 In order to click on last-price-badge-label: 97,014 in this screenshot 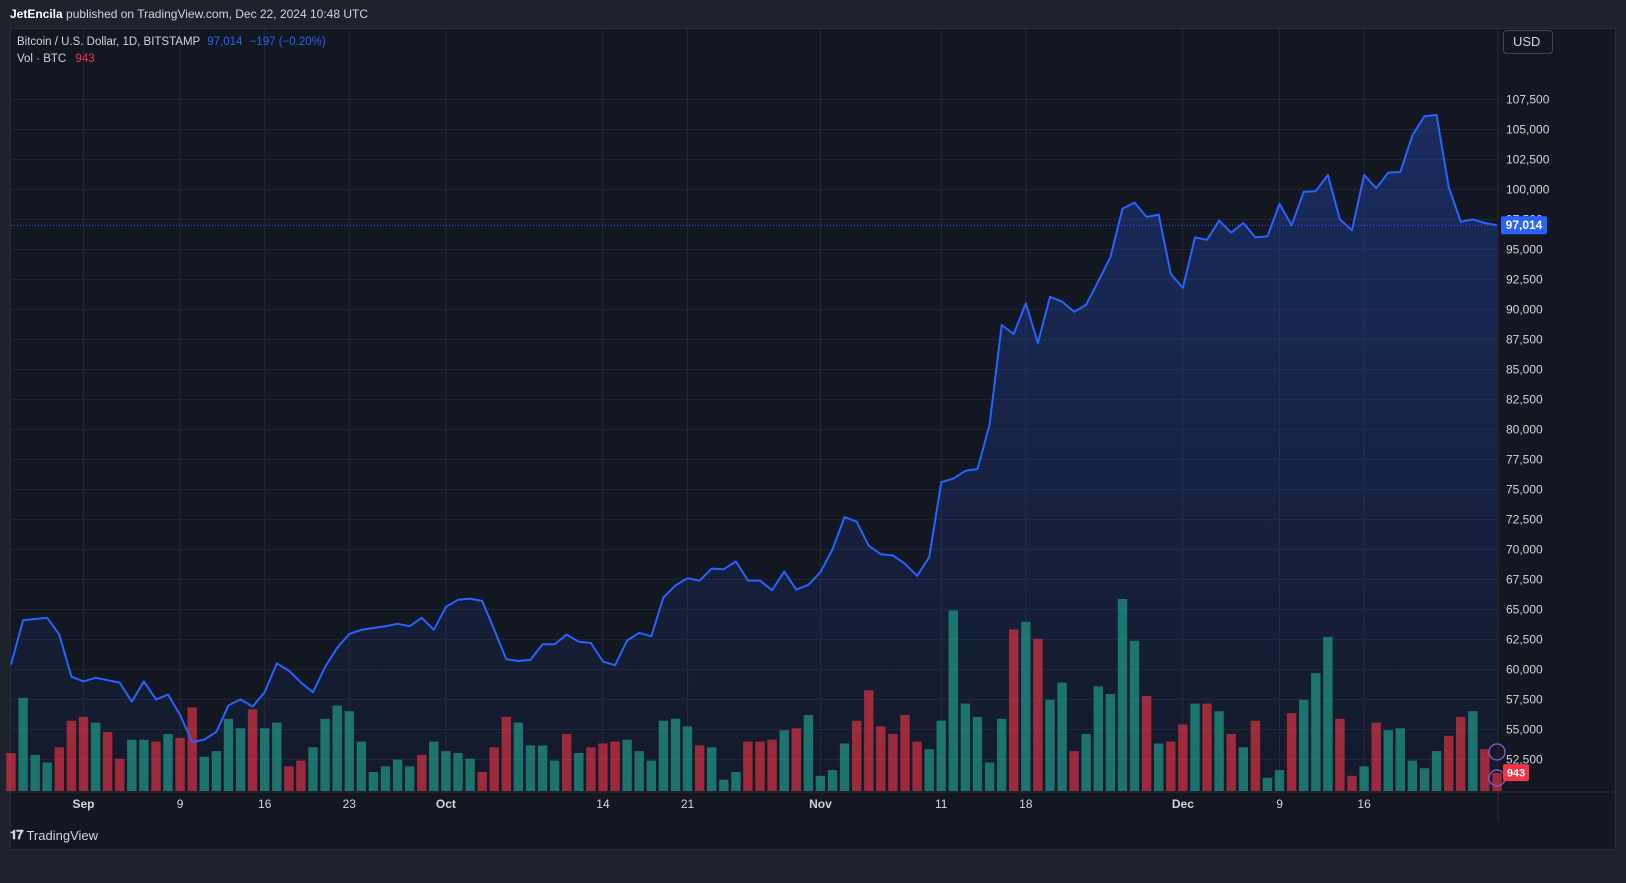, I will do `click(1524, 225)`.